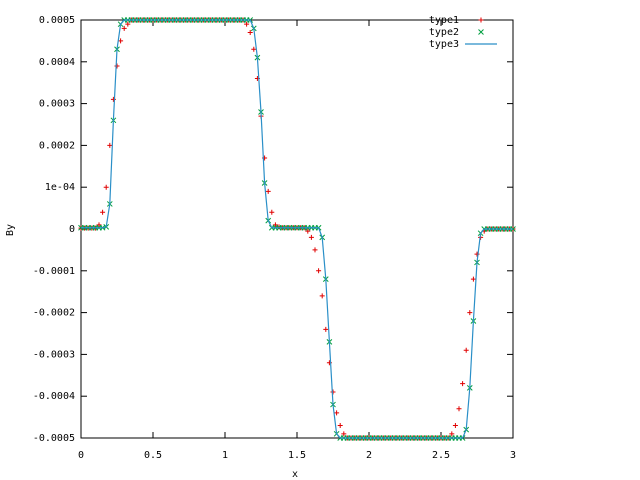 This screenshot has width=640, height=480. What do you see at coordinates (54, 313) in the screenshot?
I see `y-tick-label: -0.0002` at bounding box center [54, 313].